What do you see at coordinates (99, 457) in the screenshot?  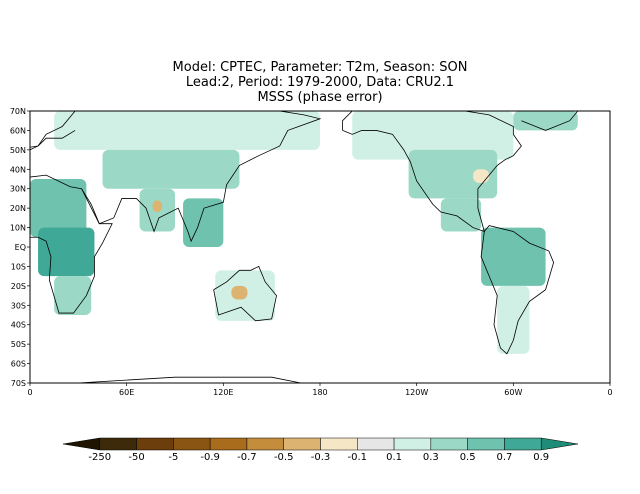 I see `colorbar-label: -250` at bounding box center [99, 457].